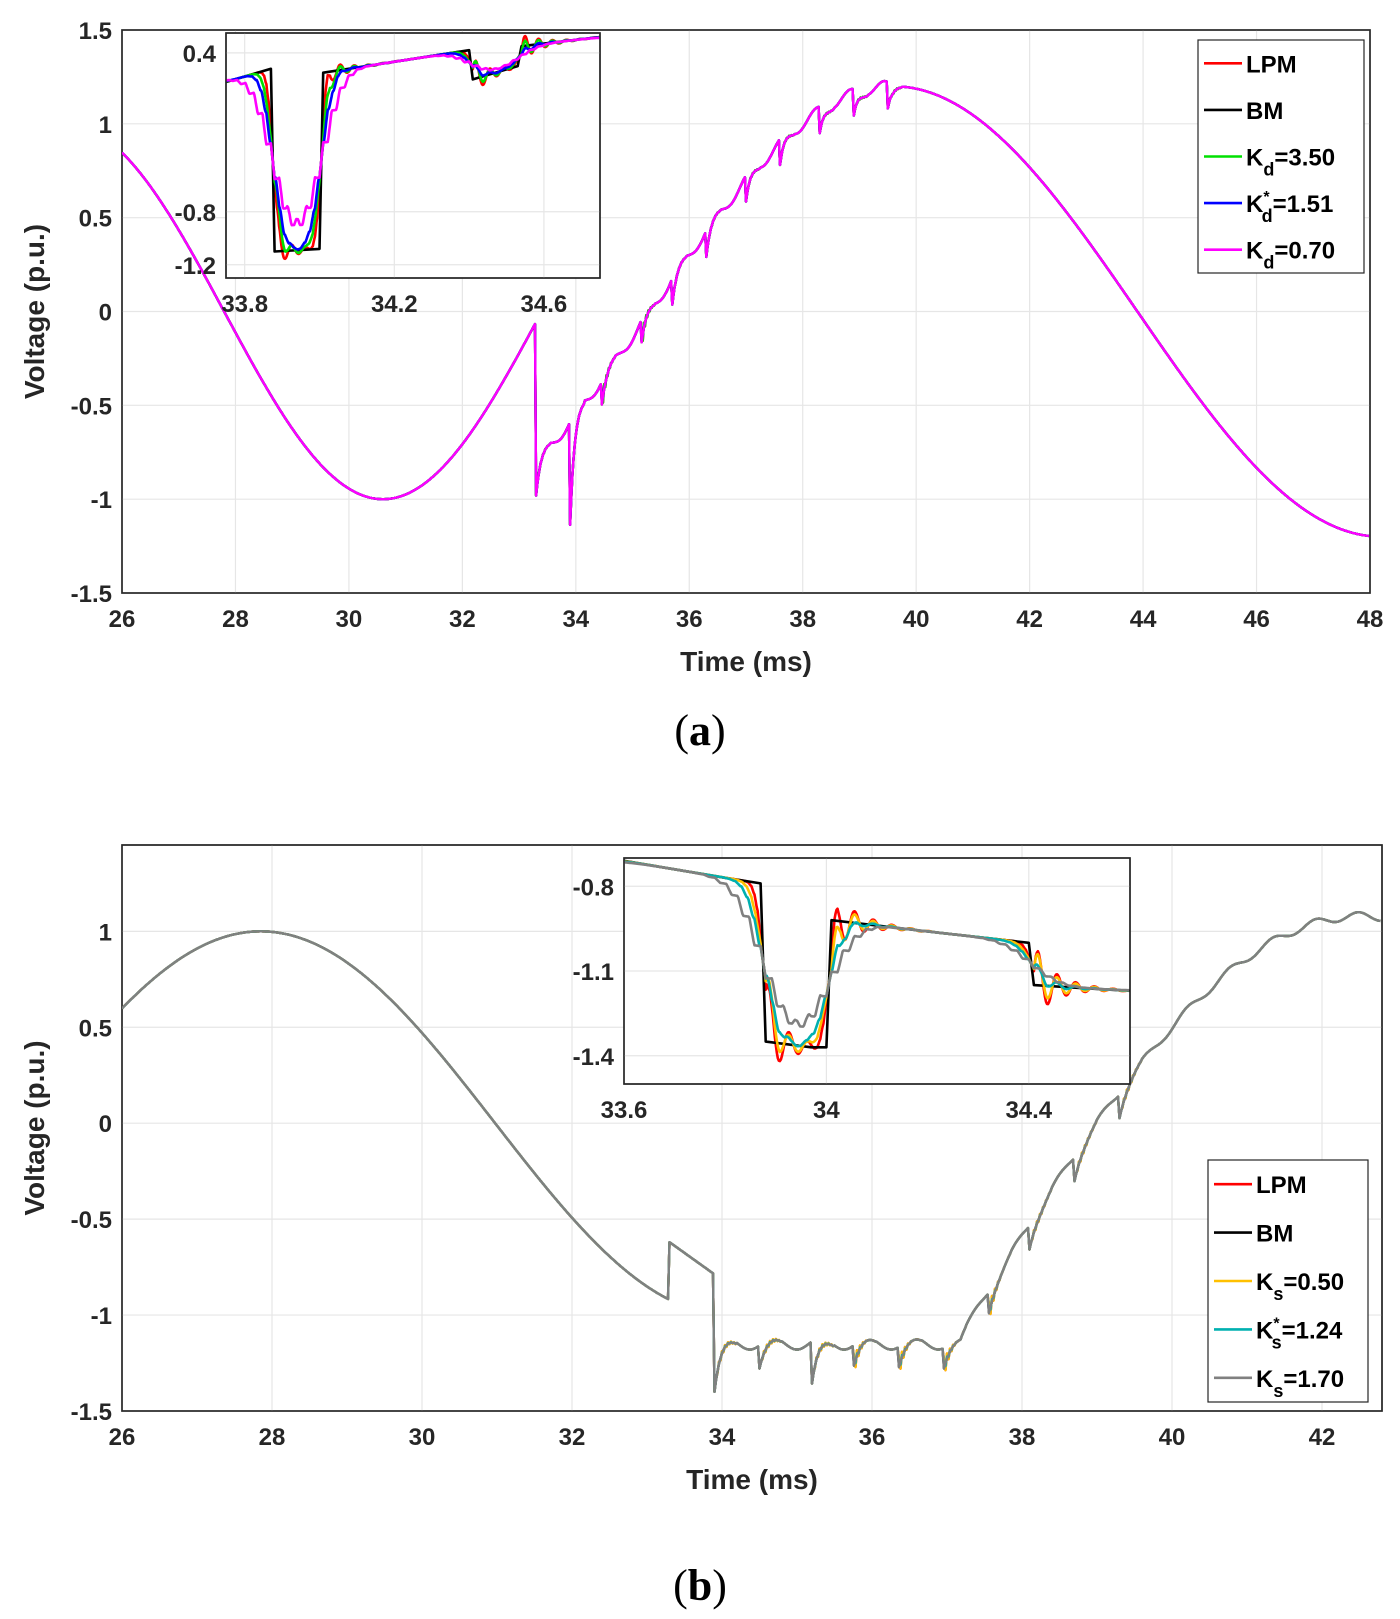 The image size is (1400, 1619). I want to click on caption-a: (a), so click(699, 730).